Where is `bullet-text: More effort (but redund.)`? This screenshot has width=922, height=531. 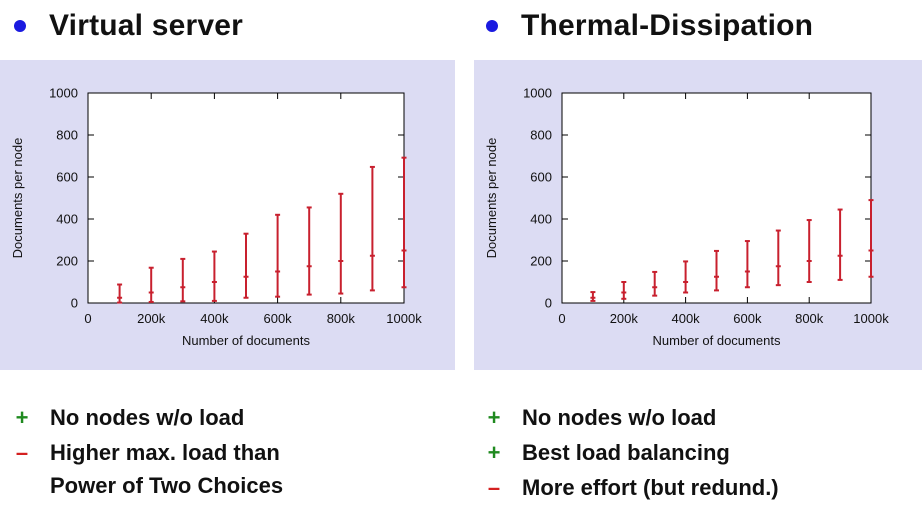 bullet-text: More effort (but redund.) is located at coordinates (650, 487).